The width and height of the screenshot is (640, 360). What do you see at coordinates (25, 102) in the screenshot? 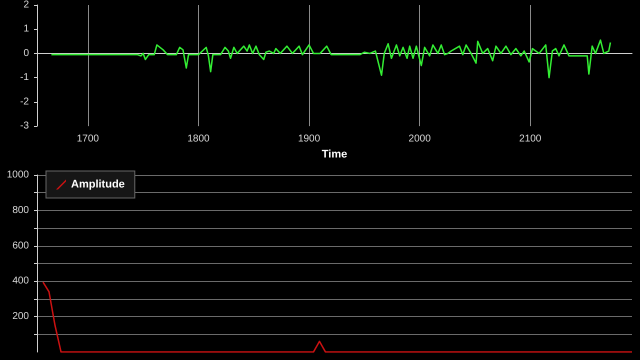
I see `y-tick-label: -2` at bounding box center [25, 102].